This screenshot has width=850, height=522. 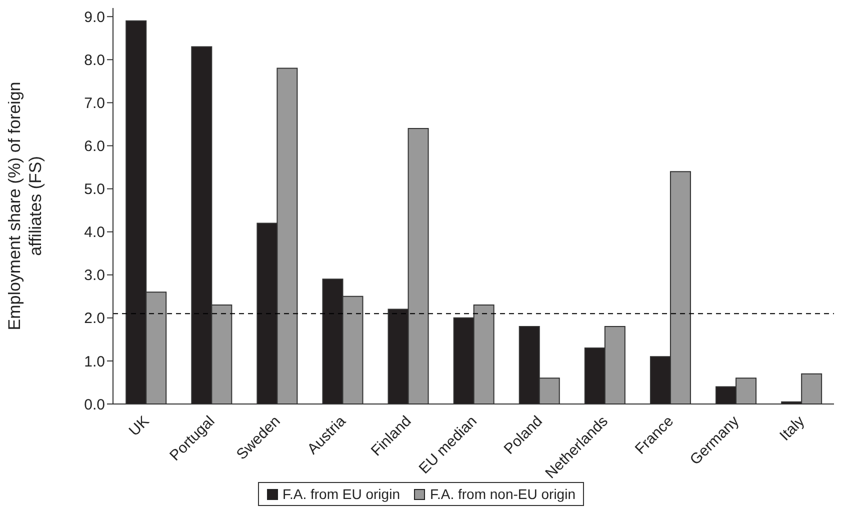 What do you see at coordinates (94, 147) in the screenshot?
I see `y-tick-label: 6.0` at bounding box center [94, 147].